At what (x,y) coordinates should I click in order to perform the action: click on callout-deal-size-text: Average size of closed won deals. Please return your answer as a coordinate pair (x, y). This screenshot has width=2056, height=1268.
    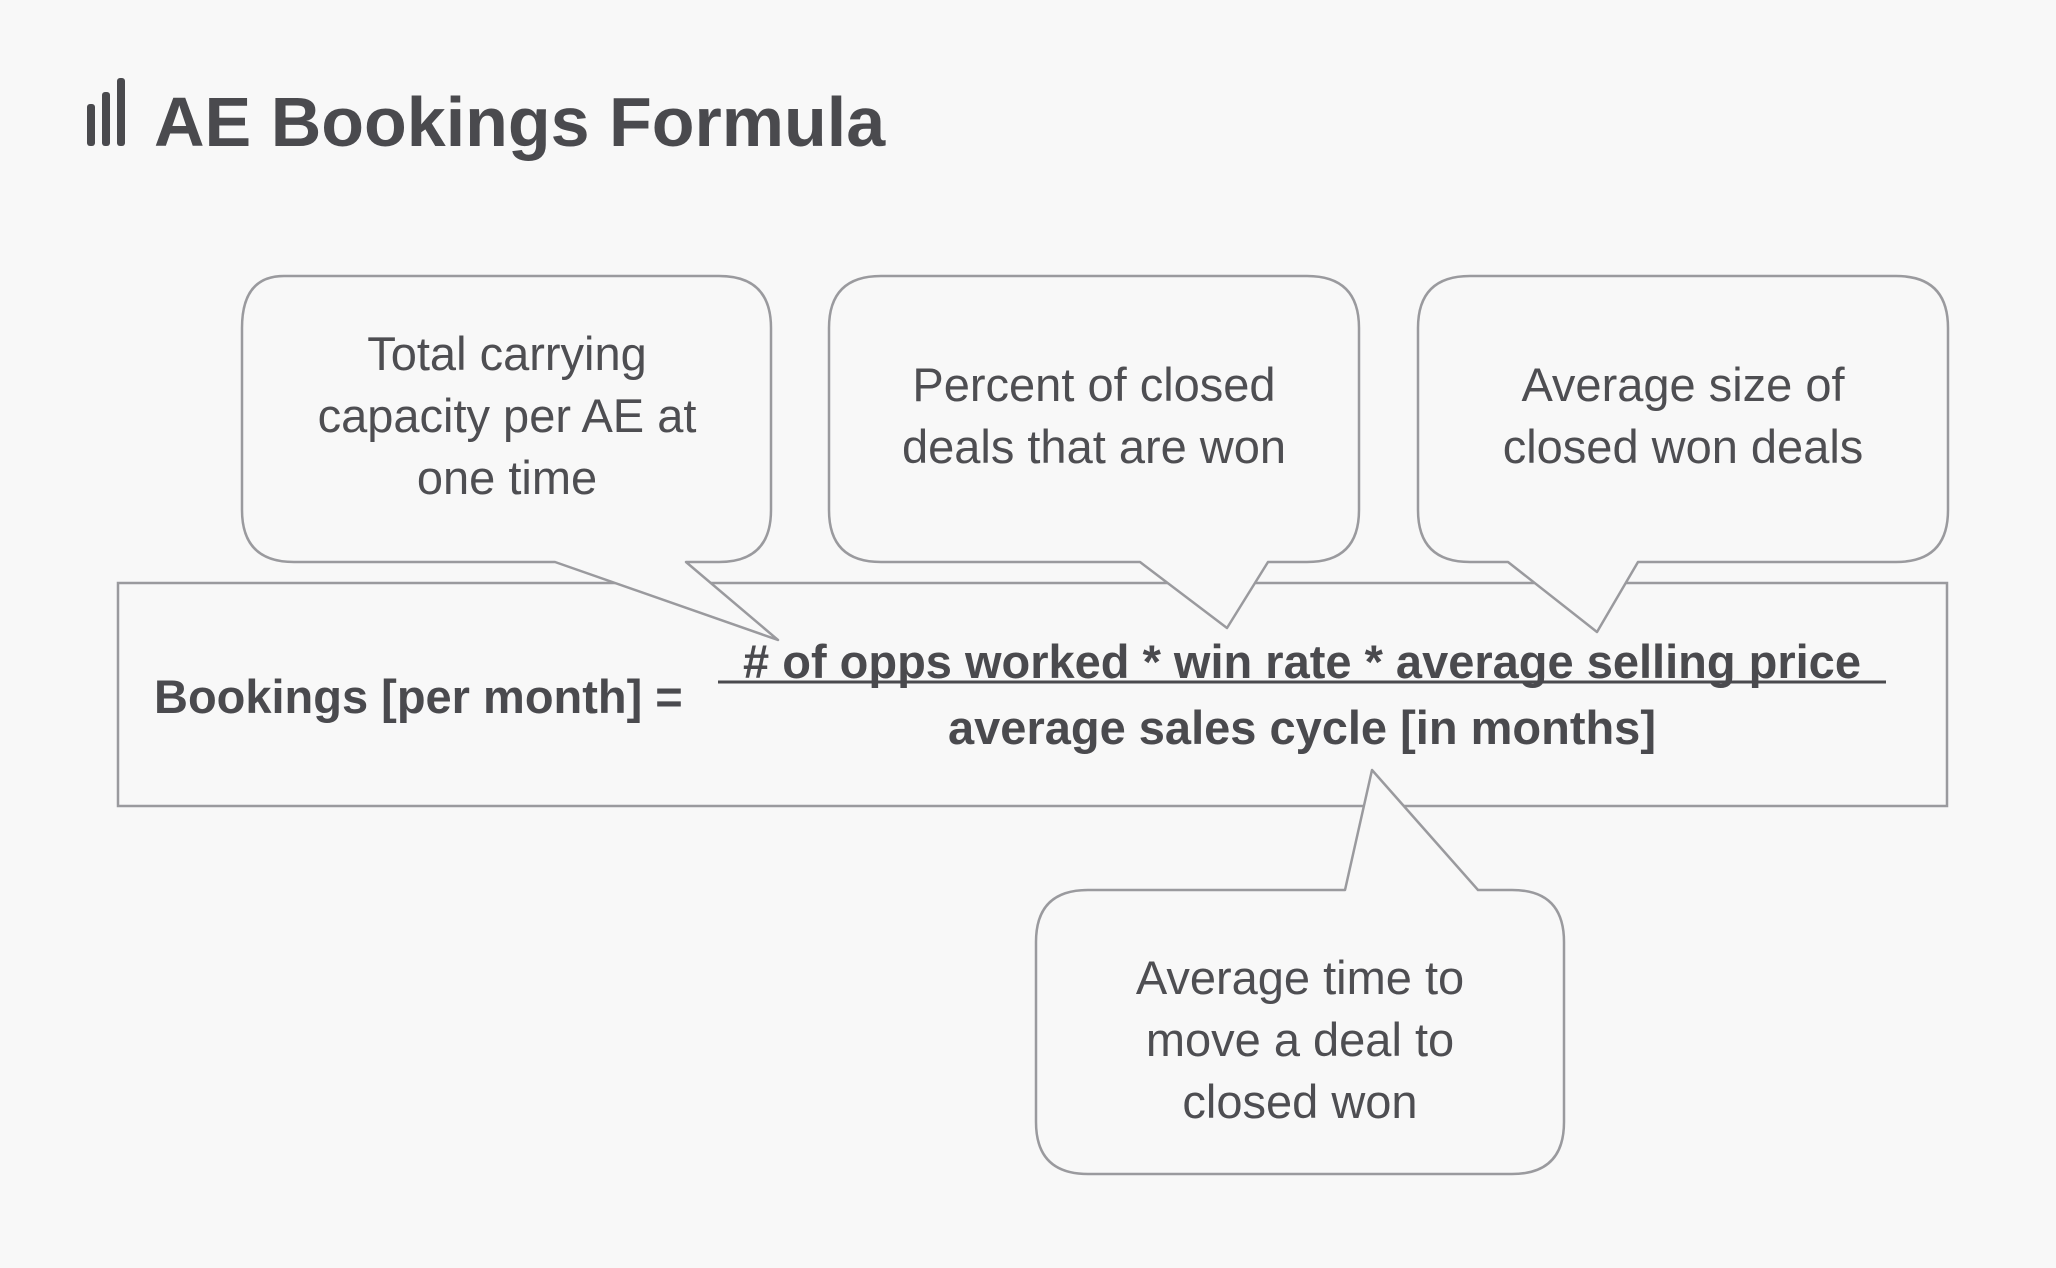
    Looking at the image, I should click on (1683, 416).